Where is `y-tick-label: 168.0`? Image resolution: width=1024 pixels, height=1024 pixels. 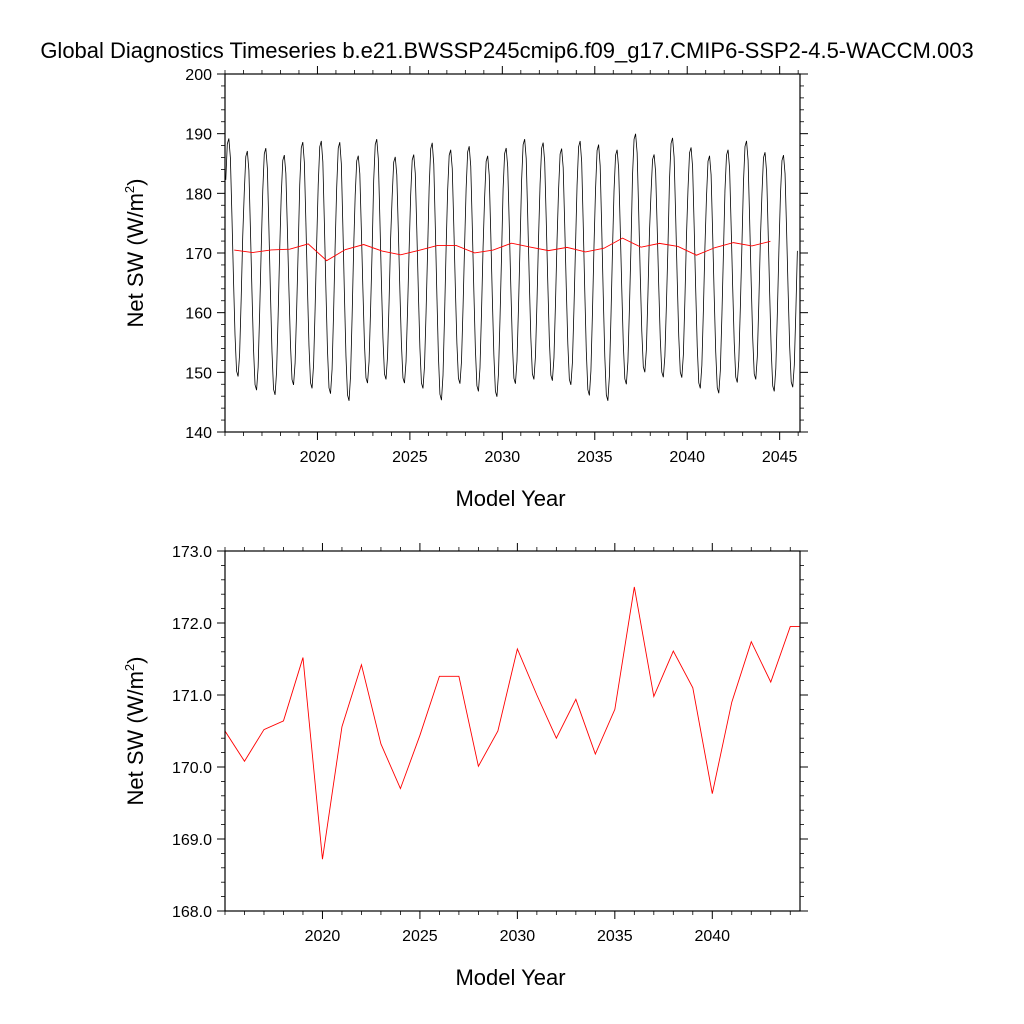 y-tick-label: 168.0 is located at coordinates (192, 912).